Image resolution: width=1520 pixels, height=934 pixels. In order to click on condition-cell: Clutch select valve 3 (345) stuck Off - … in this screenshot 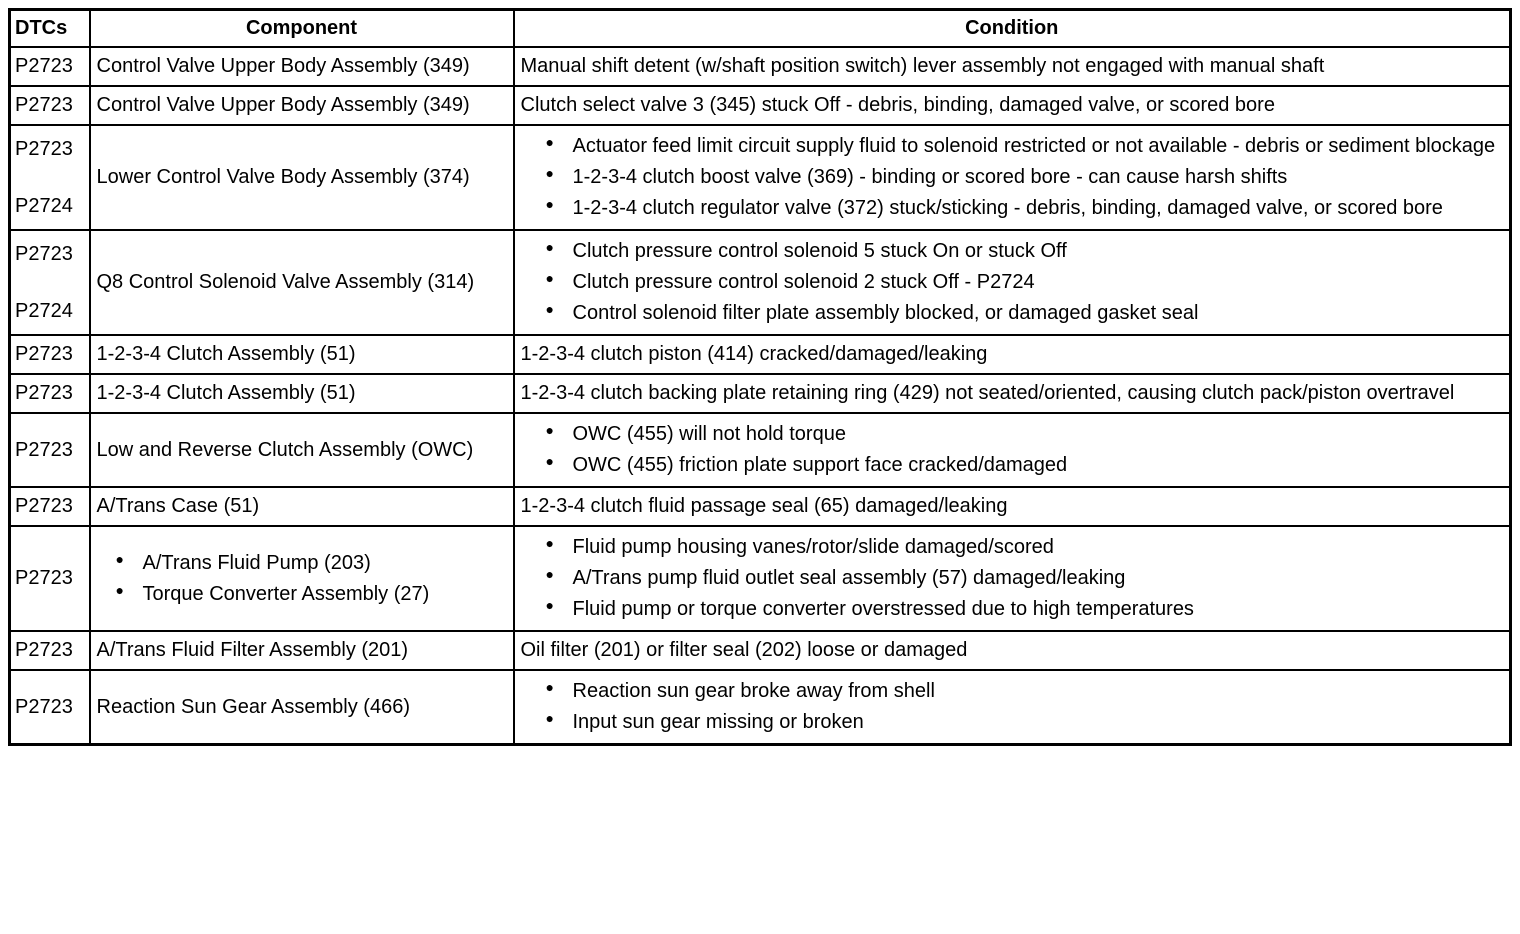, I will do `click(1012, 105)`.